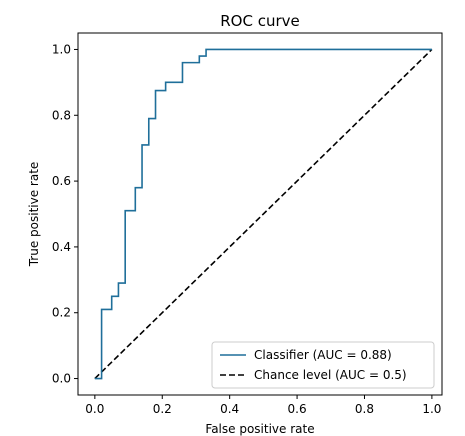 The width and height of the screenshot is (465, 436). Describe the element at coordinates (162, 409) in the screenshot. I see `x-tick-label: 0.2` at that location.